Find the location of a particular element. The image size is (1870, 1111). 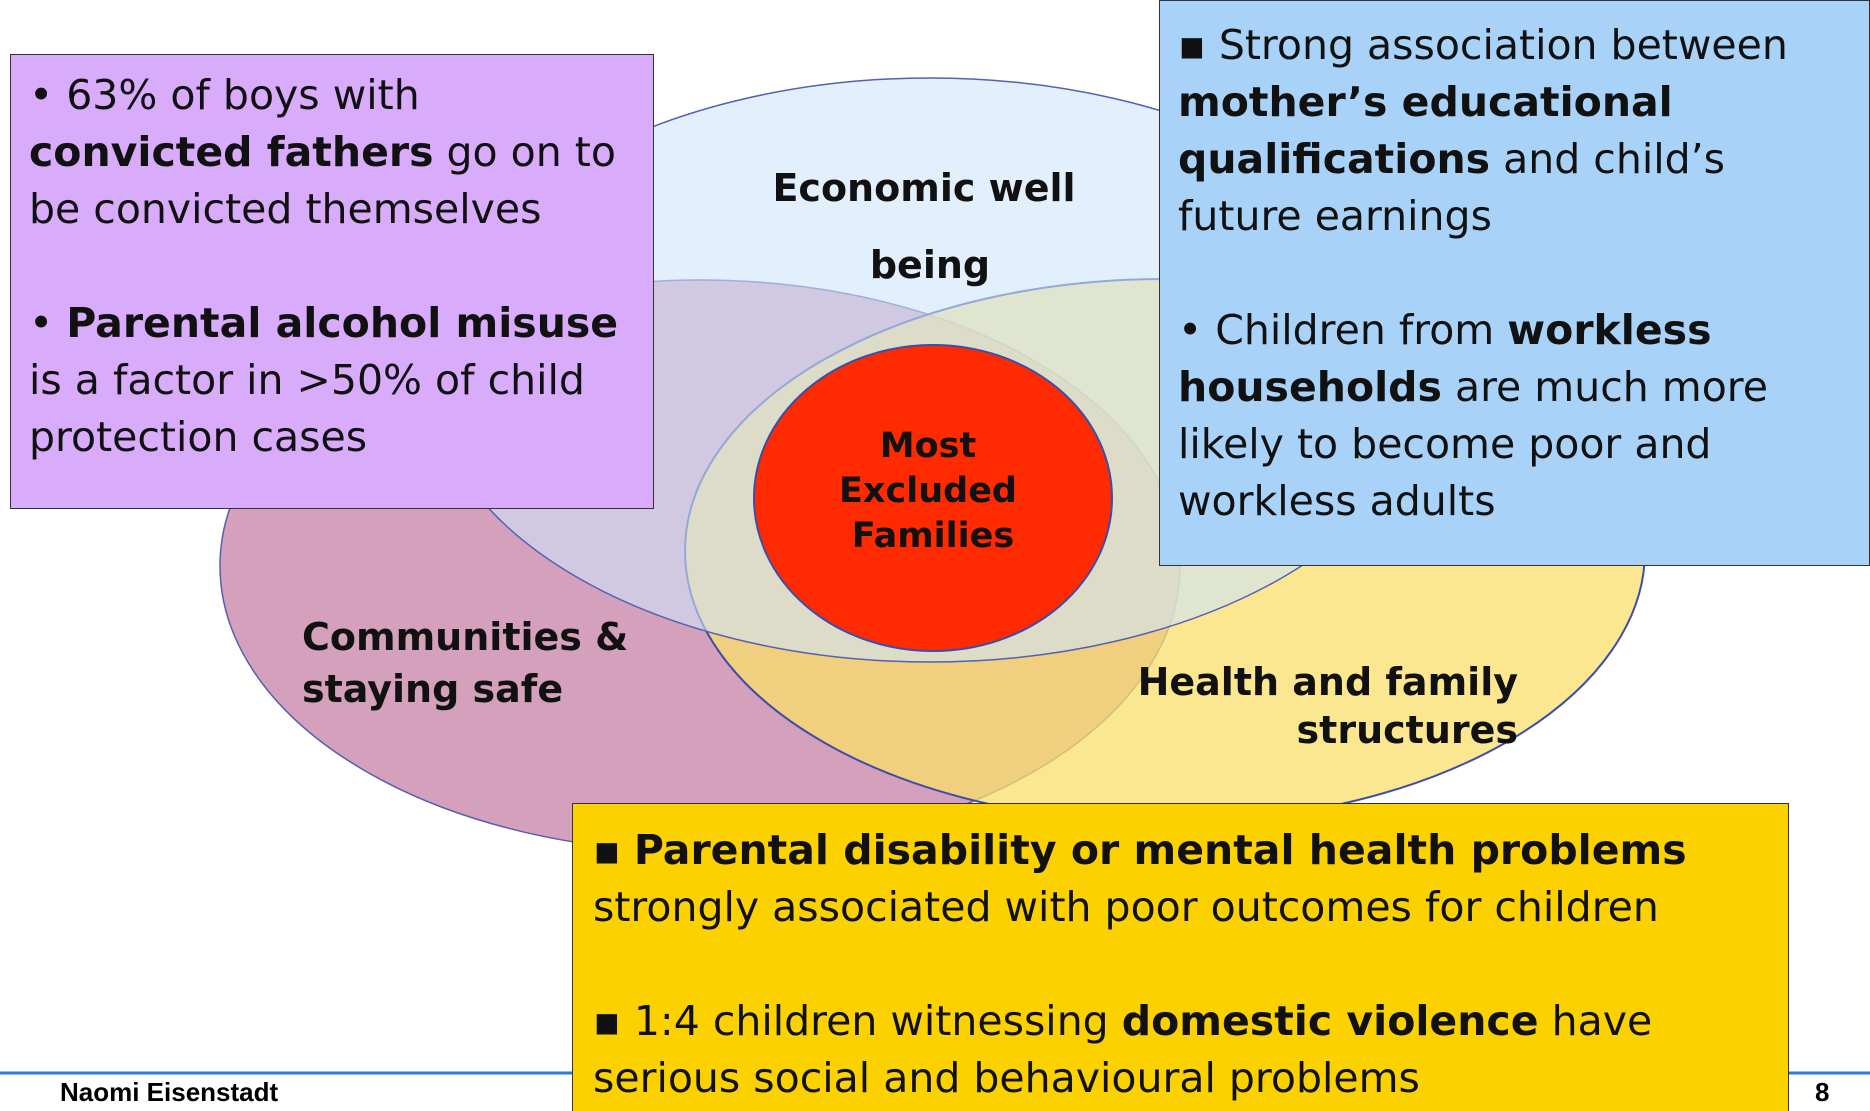

text: ▪ 1:4 children witnessing is located at coordinates (857, 1021).